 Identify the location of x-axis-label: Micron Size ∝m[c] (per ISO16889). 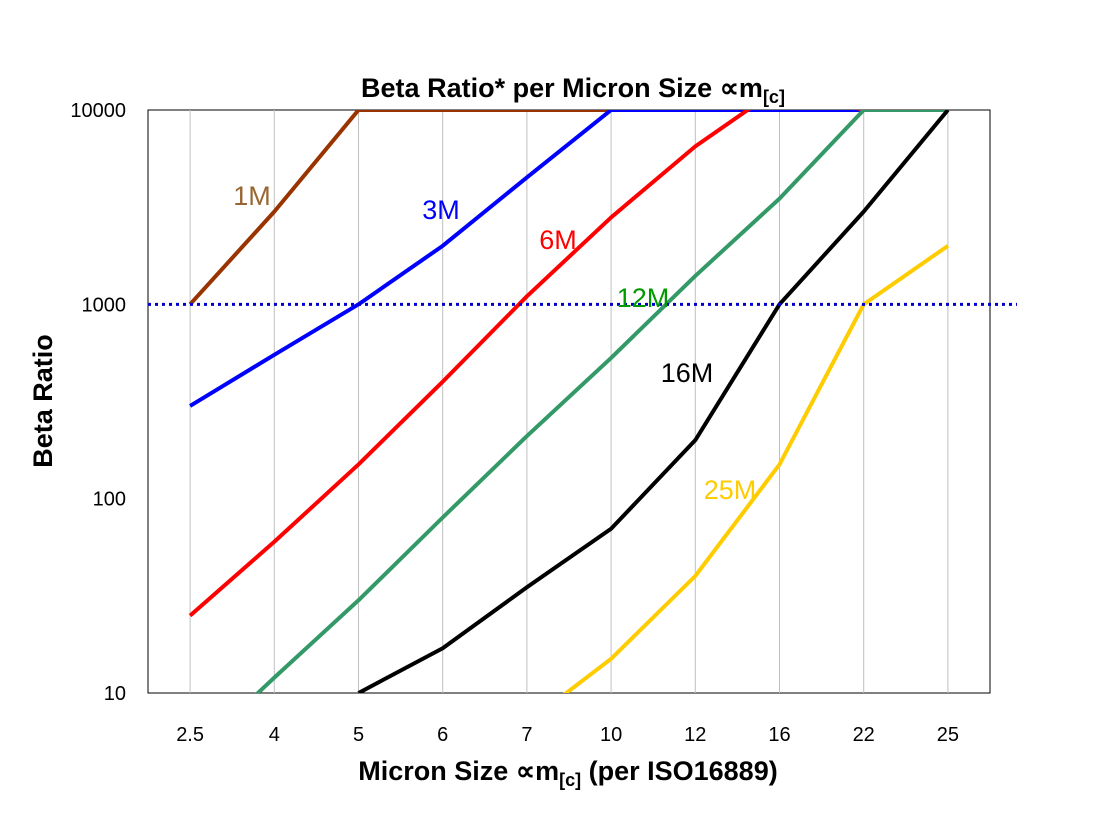
(567, 773).